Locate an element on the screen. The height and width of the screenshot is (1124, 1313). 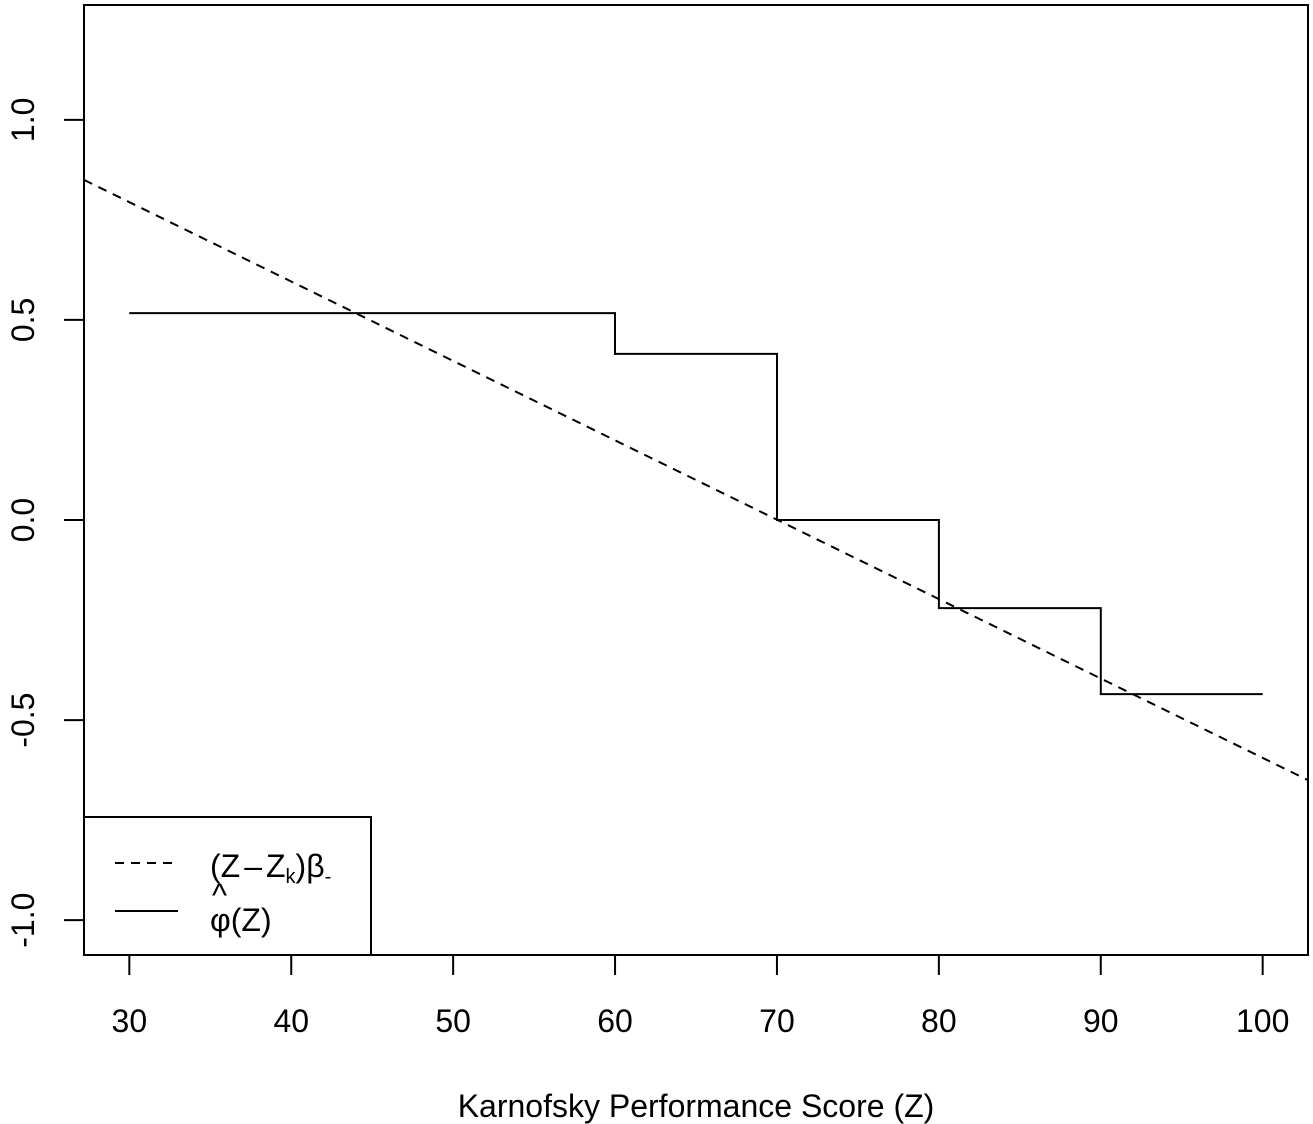
x-tick-label: 50 is located at coordinates (453, 1021).